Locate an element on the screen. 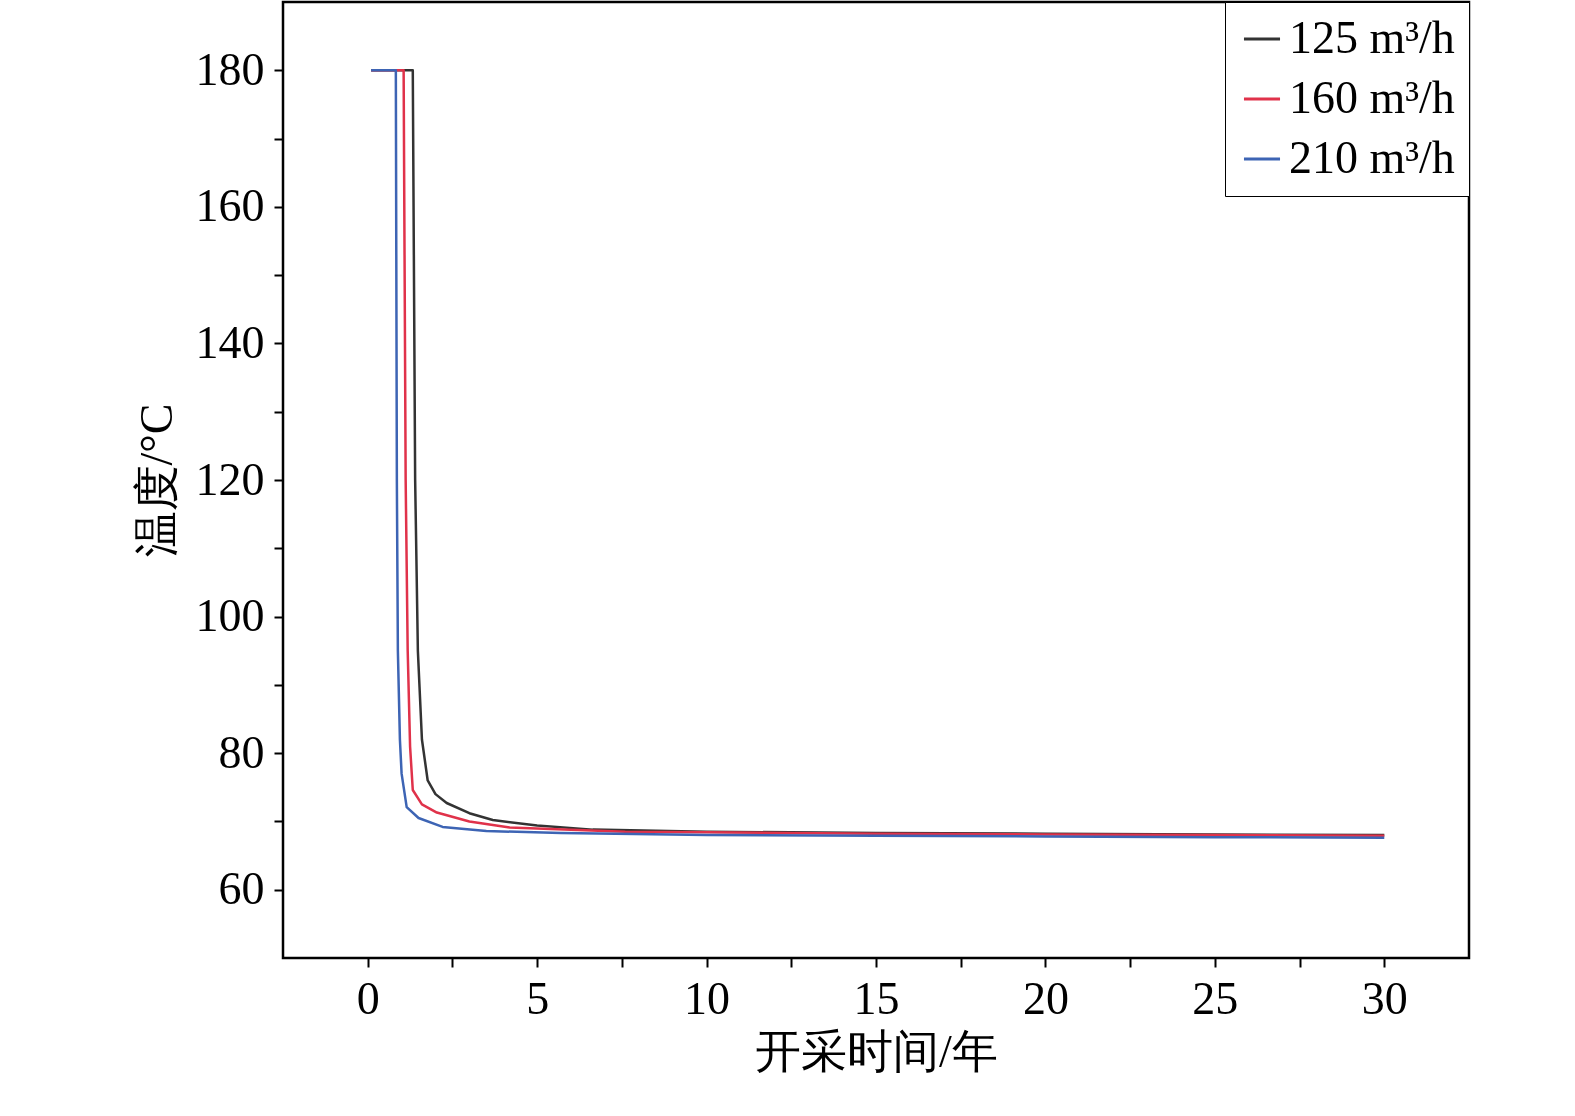  y-tick-label: 60 is located at coordinates (241, 889).